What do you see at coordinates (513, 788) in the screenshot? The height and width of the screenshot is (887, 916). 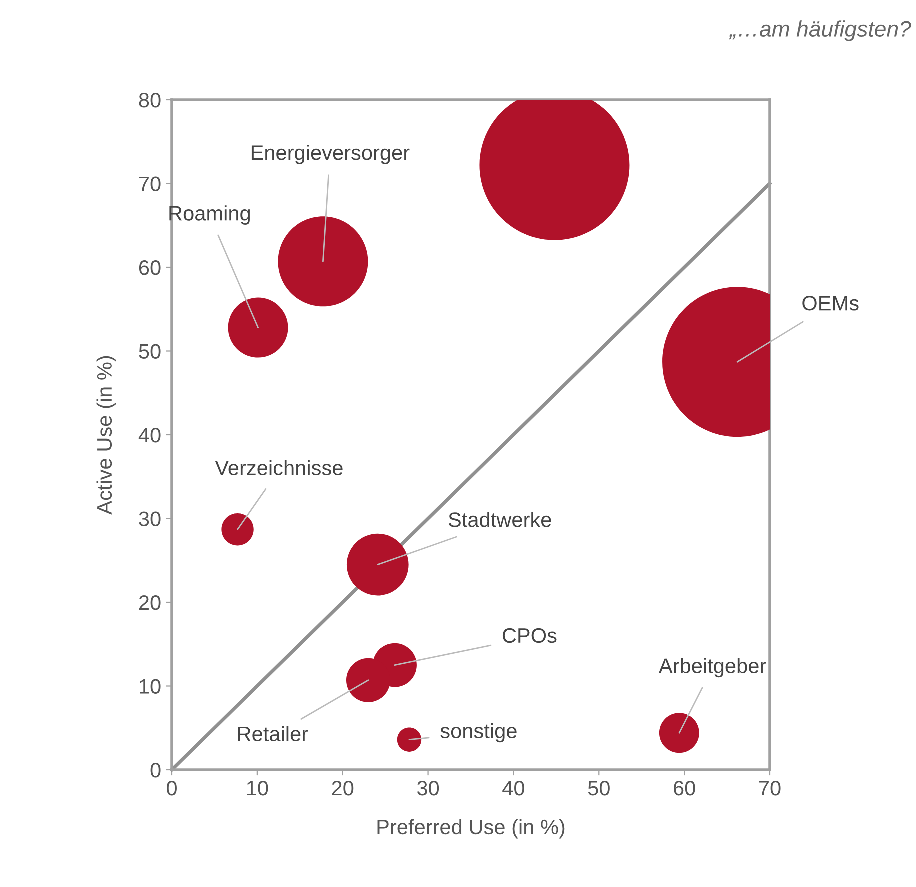 I see `x-tick-label: 40` at bounding box center [513, 788].